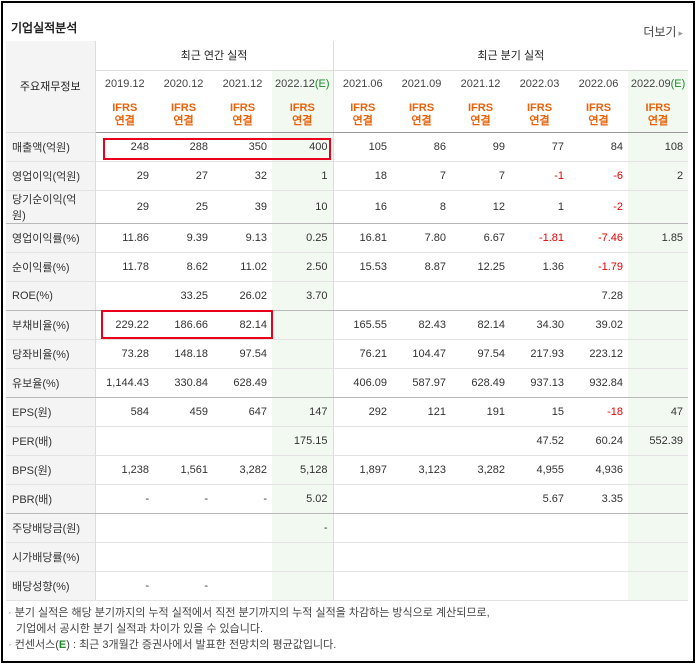 The width and height of the screenshot is (698, 666). I want to click on table-cell: 16, so click(363, 207).